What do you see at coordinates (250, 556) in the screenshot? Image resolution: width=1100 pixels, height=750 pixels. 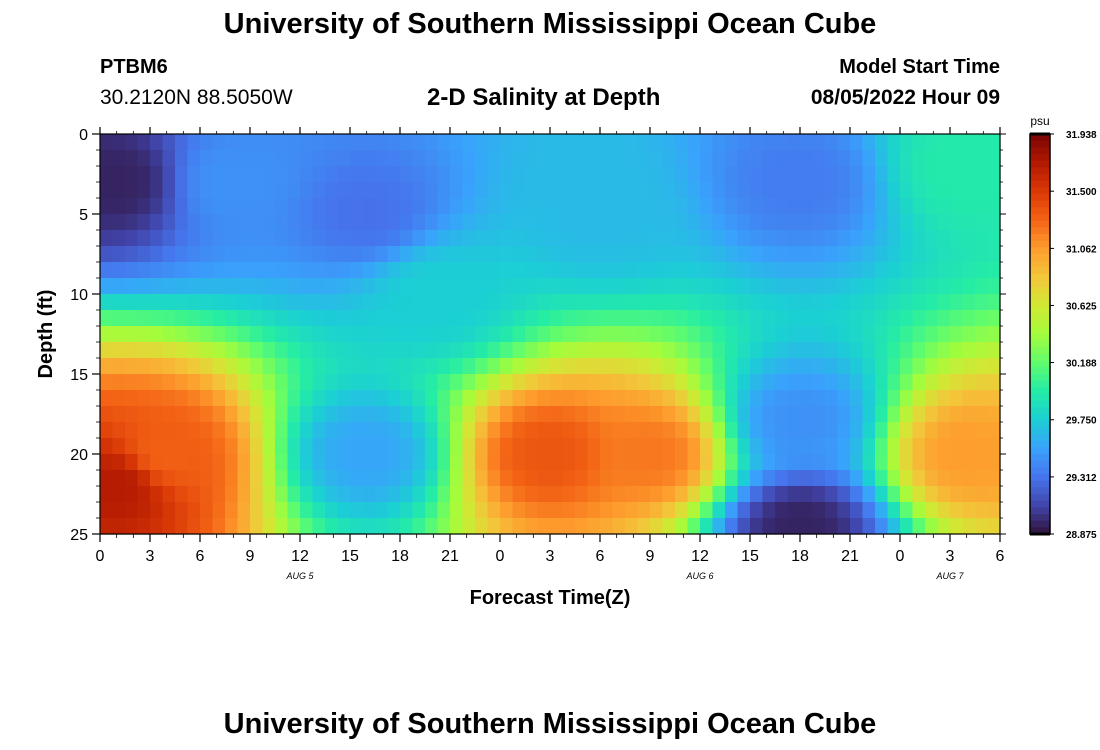 I see `x-tick-label: 9` at bounding box center [250, 556].